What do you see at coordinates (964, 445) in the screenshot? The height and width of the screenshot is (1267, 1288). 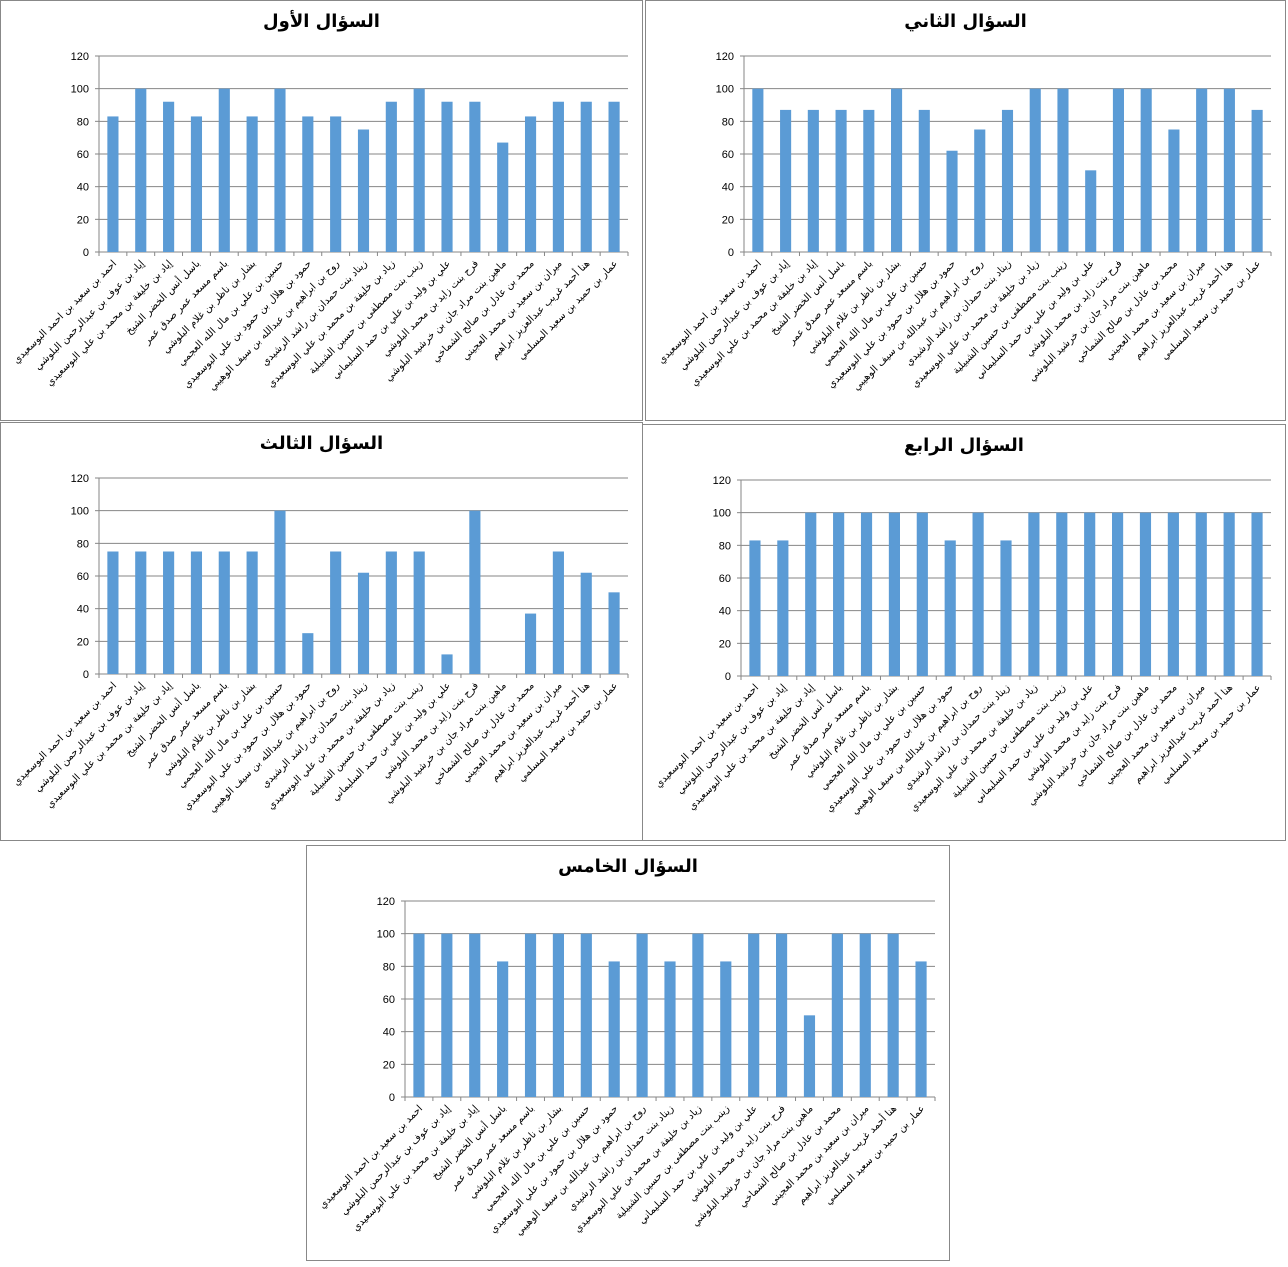 I see `chart-title: السؤال الرابع` at bounding box center [964, 445].